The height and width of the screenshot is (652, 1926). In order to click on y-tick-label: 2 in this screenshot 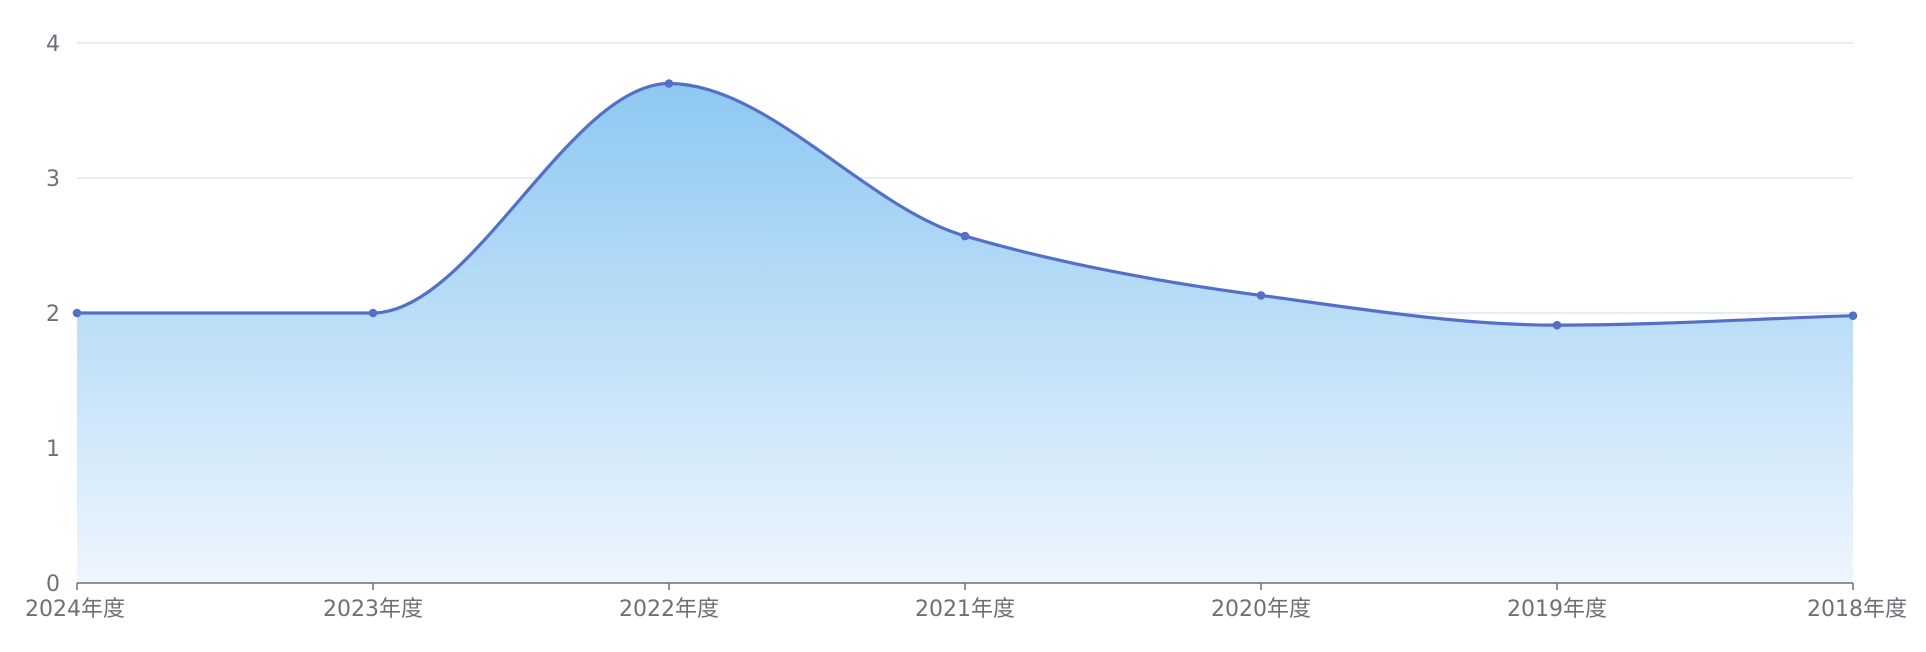, I will do `click(53, 314)`.